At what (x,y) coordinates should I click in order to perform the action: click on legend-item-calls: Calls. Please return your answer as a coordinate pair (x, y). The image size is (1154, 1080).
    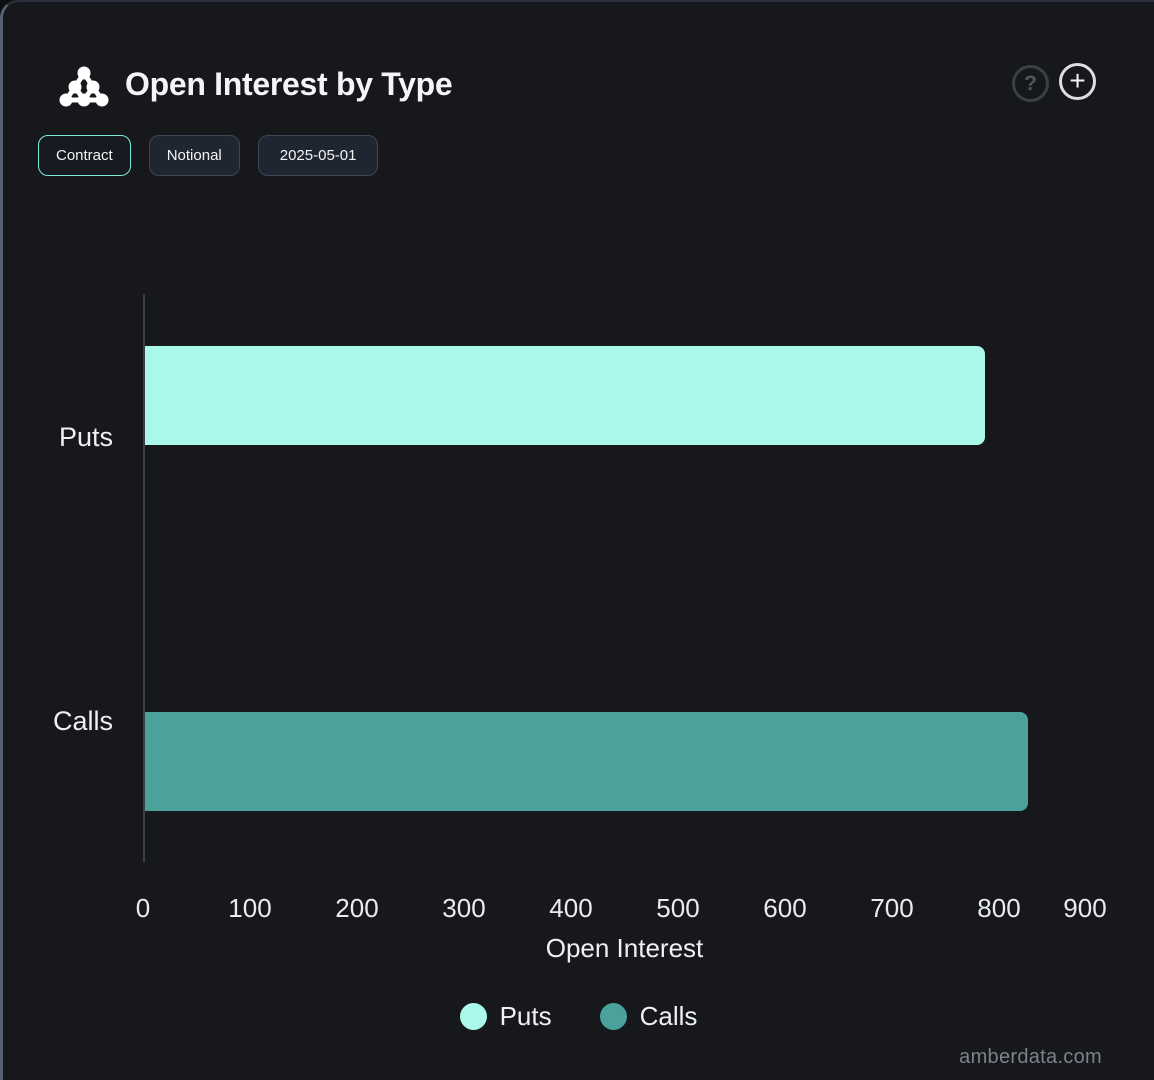
    Looking at the image, I should click on (648, 1016).